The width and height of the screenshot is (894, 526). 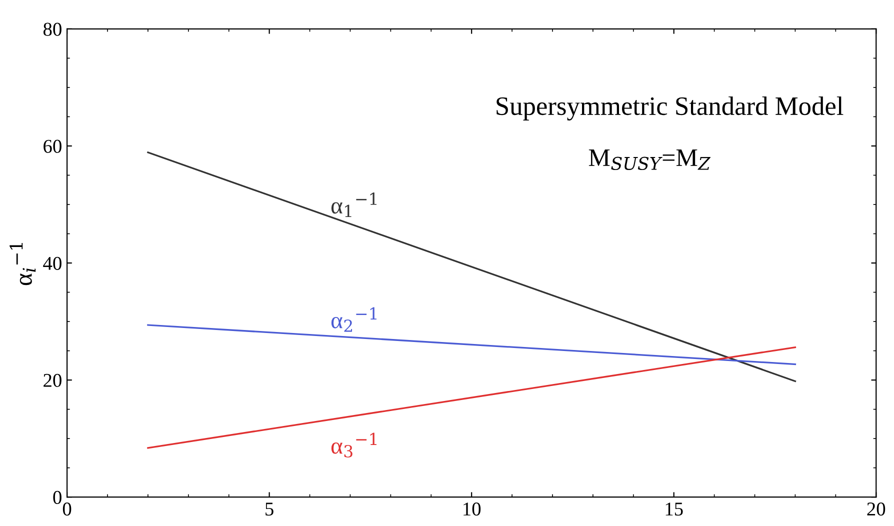 I want to click on y-tick-label: 60, so click(x=53, y=146).